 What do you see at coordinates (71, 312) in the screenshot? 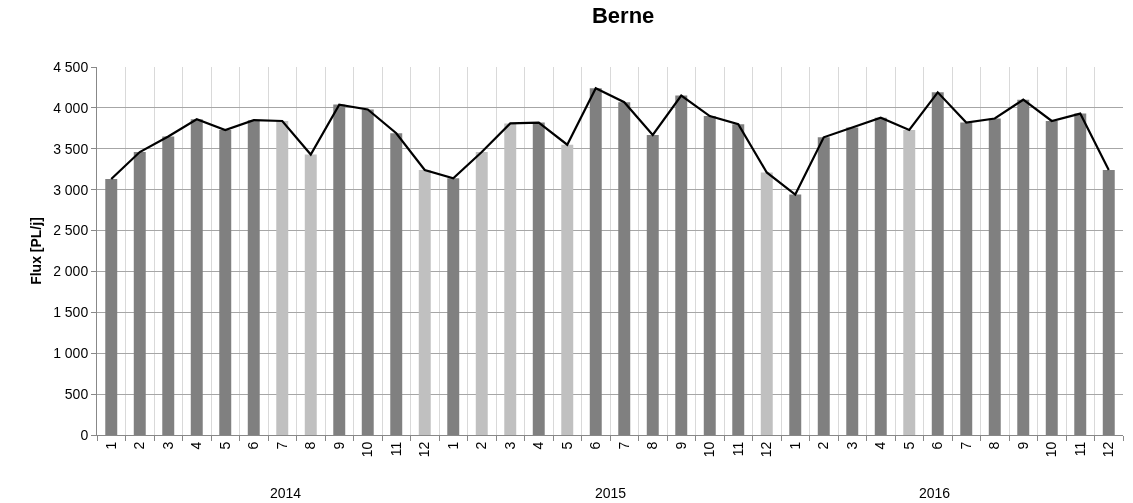
I see `y-tick-label: 1 500` at bounding box center [71, 312].